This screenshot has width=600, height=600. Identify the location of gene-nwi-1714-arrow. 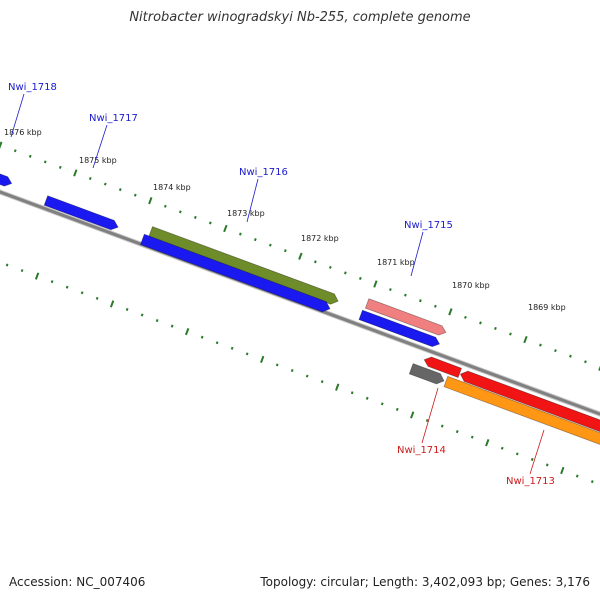
(443, 367).